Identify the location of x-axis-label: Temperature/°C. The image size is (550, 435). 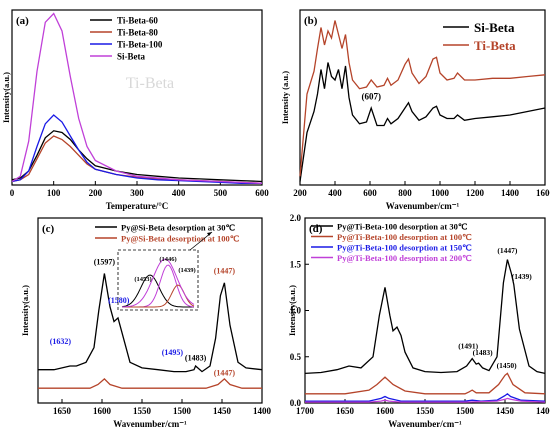
(137, 206).